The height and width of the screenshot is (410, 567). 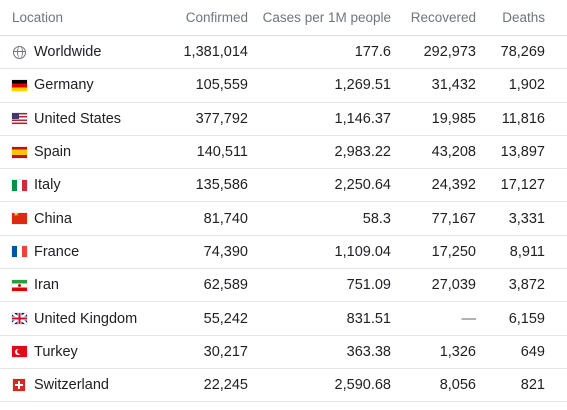 I want to click on table-row: Spain 140,511 2,983.22 43,208 13,897, so click(x=283, y=153).